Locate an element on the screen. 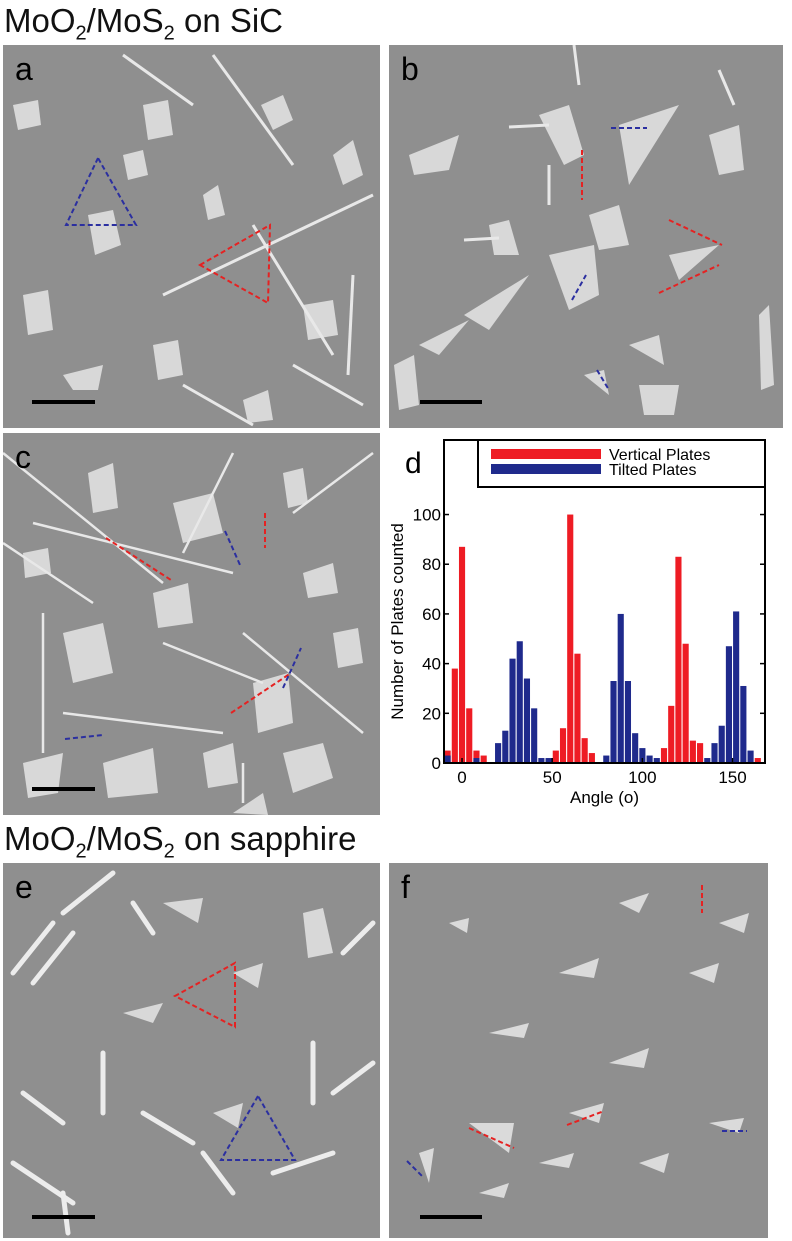 Image resolution: width=792 pixels, height=1241 pixels. section-title-sic: MoO2/MoS2 on SiC is located at coordinates (144, 23).